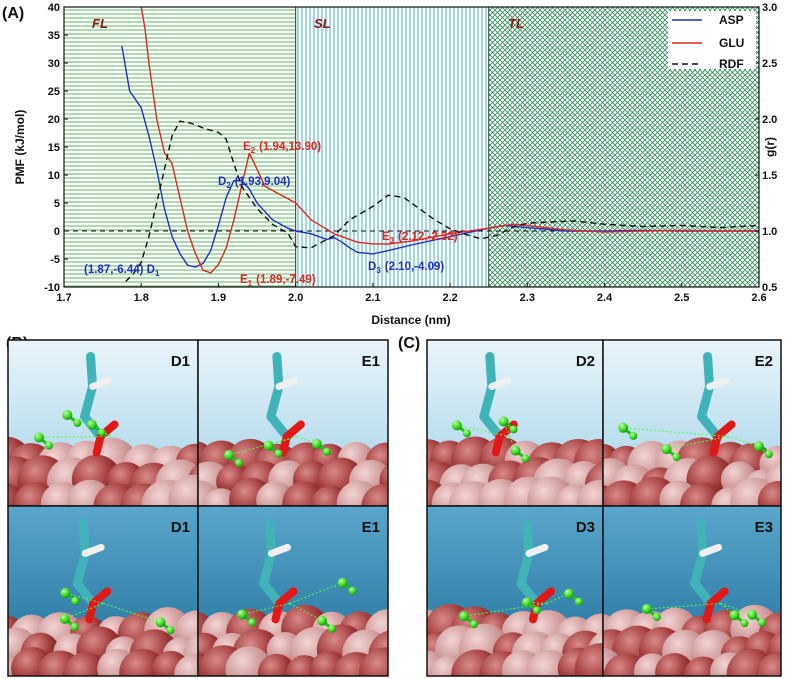  What do you see at coordinates (103, 423) in the screenshot?
I see `snapshot-d1-0: D1` at bounding box center [103, 423].